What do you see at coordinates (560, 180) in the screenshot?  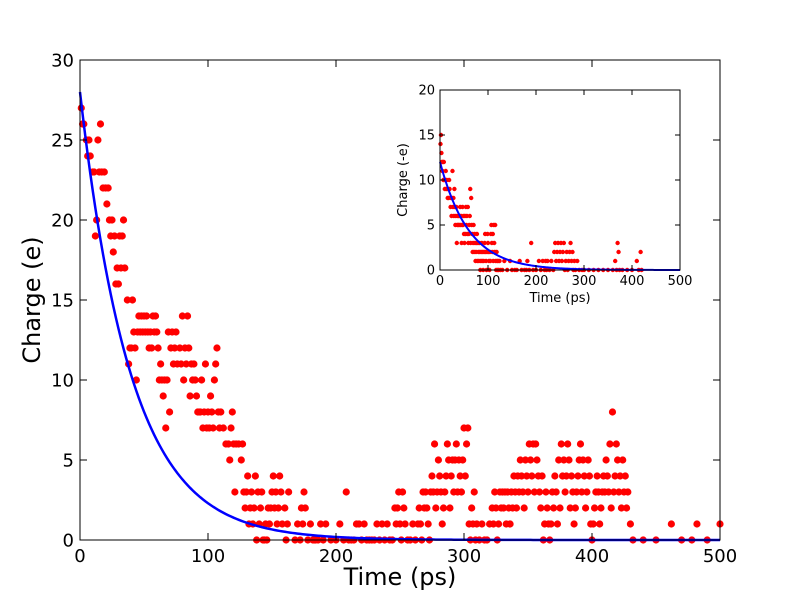 I see `inset-plot-frame` at bounding box center [560, 180].